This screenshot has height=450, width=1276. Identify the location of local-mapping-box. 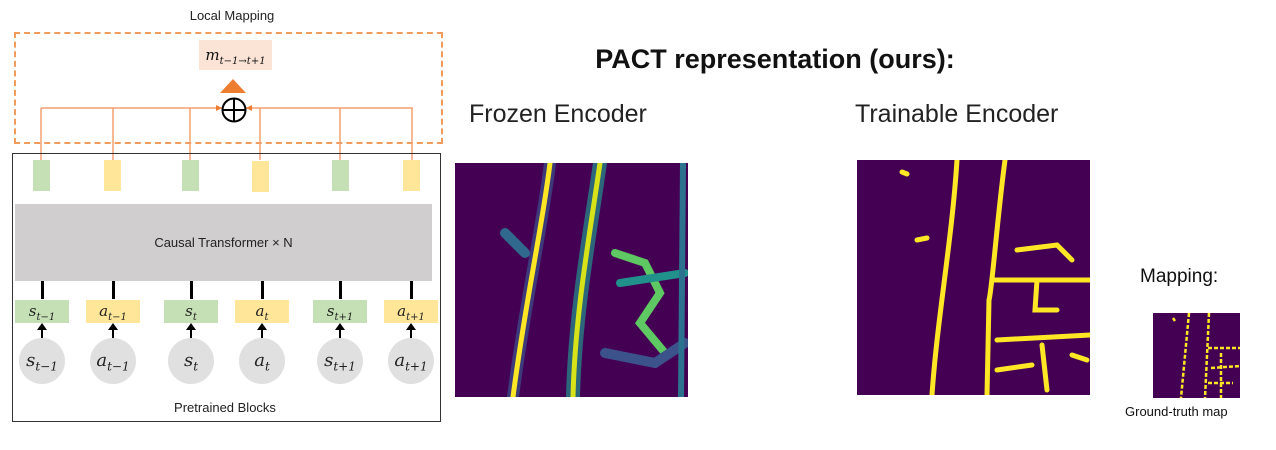
(228, 88).